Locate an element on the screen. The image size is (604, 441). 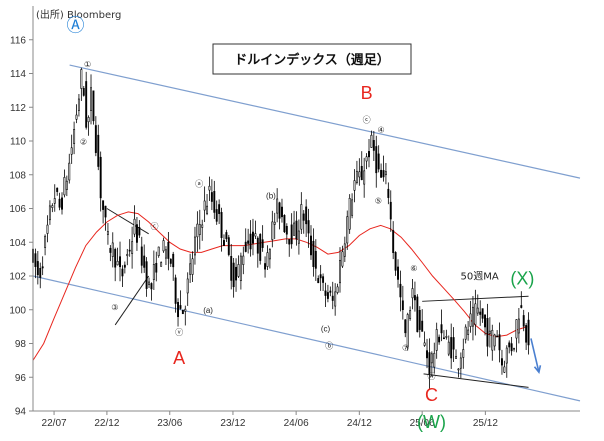
y-tick-label: 94 is located at coordinates (21, 412).